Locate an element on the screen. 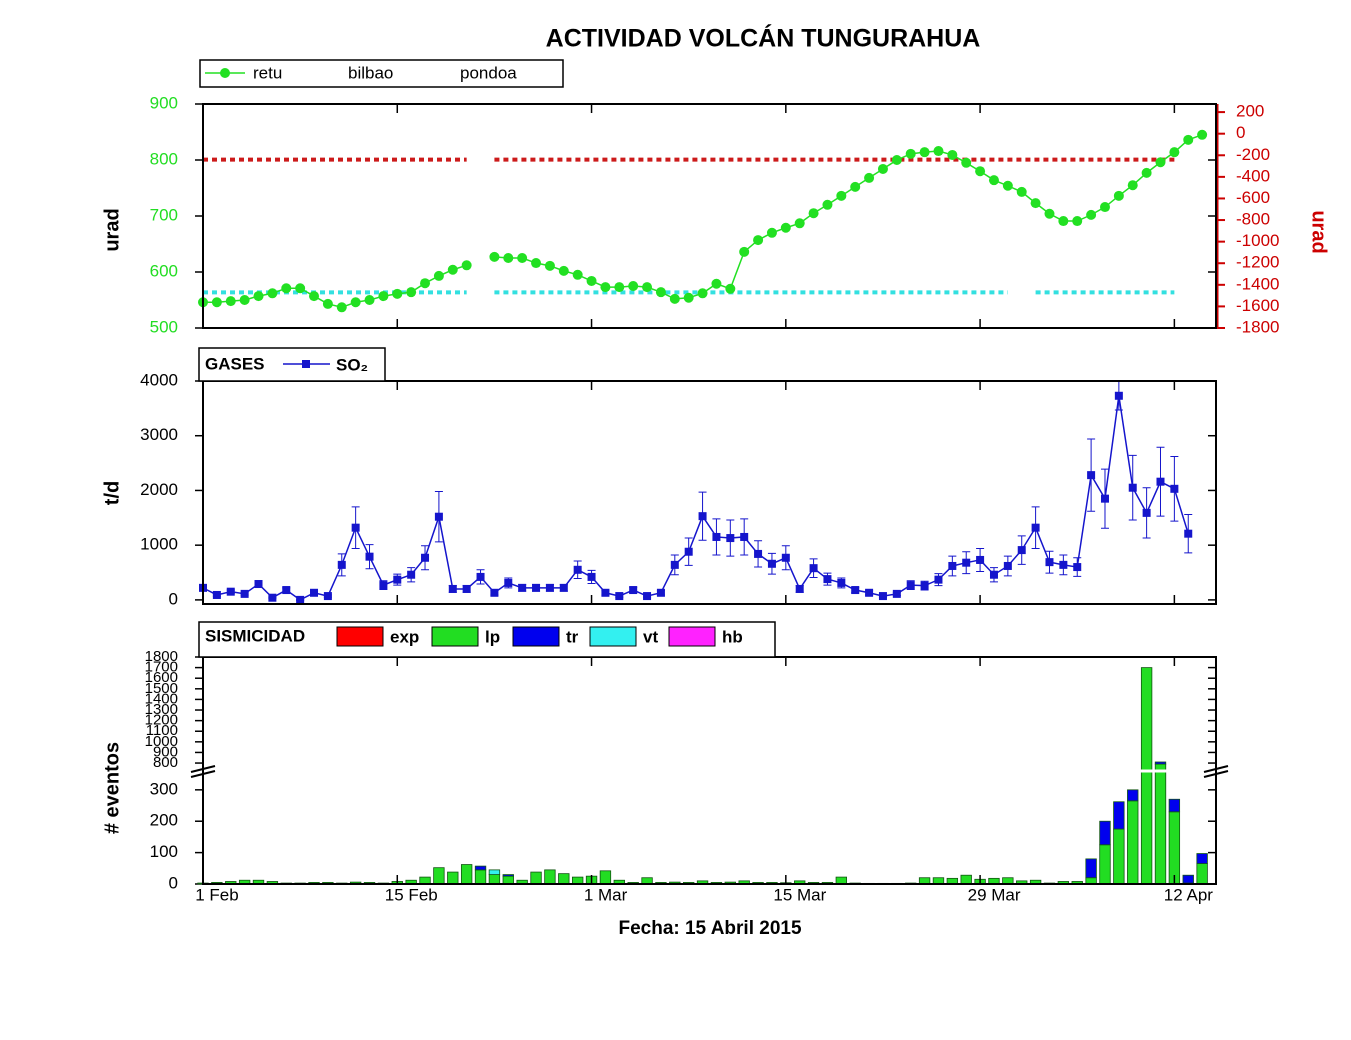  y-tick-label: 1500 is located at coordinates (161, 688).